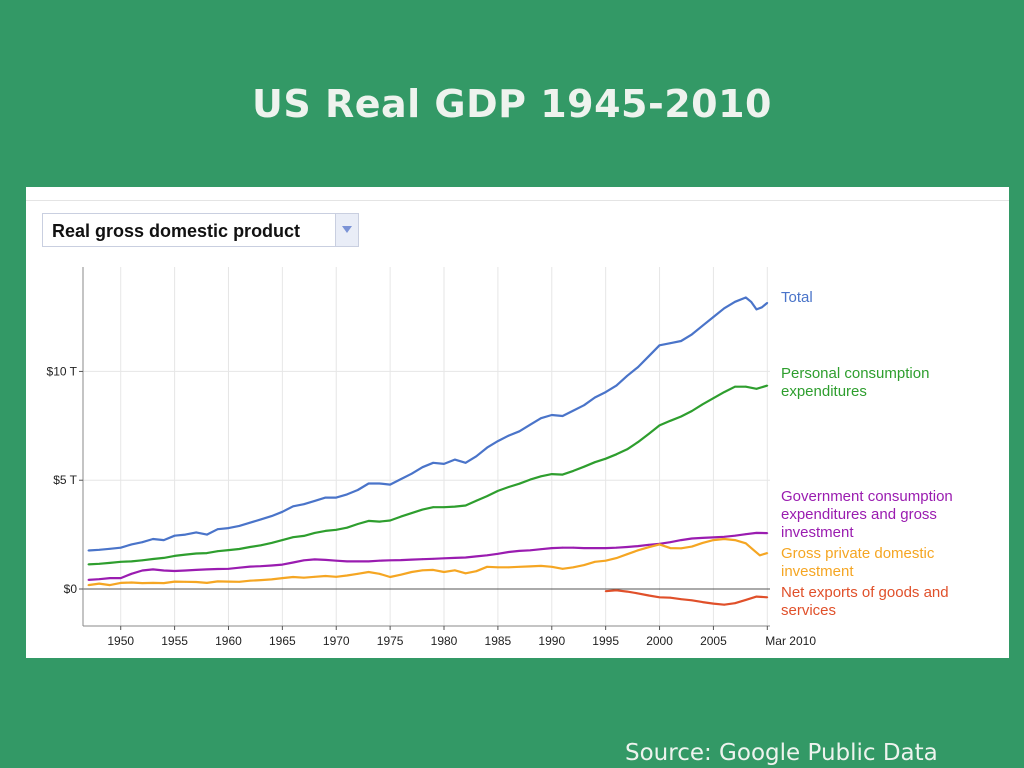  Describe the element at coordinates (200, 230) in the screenshot. I see `metric-dropdown: Real gross domestic product` at that location.